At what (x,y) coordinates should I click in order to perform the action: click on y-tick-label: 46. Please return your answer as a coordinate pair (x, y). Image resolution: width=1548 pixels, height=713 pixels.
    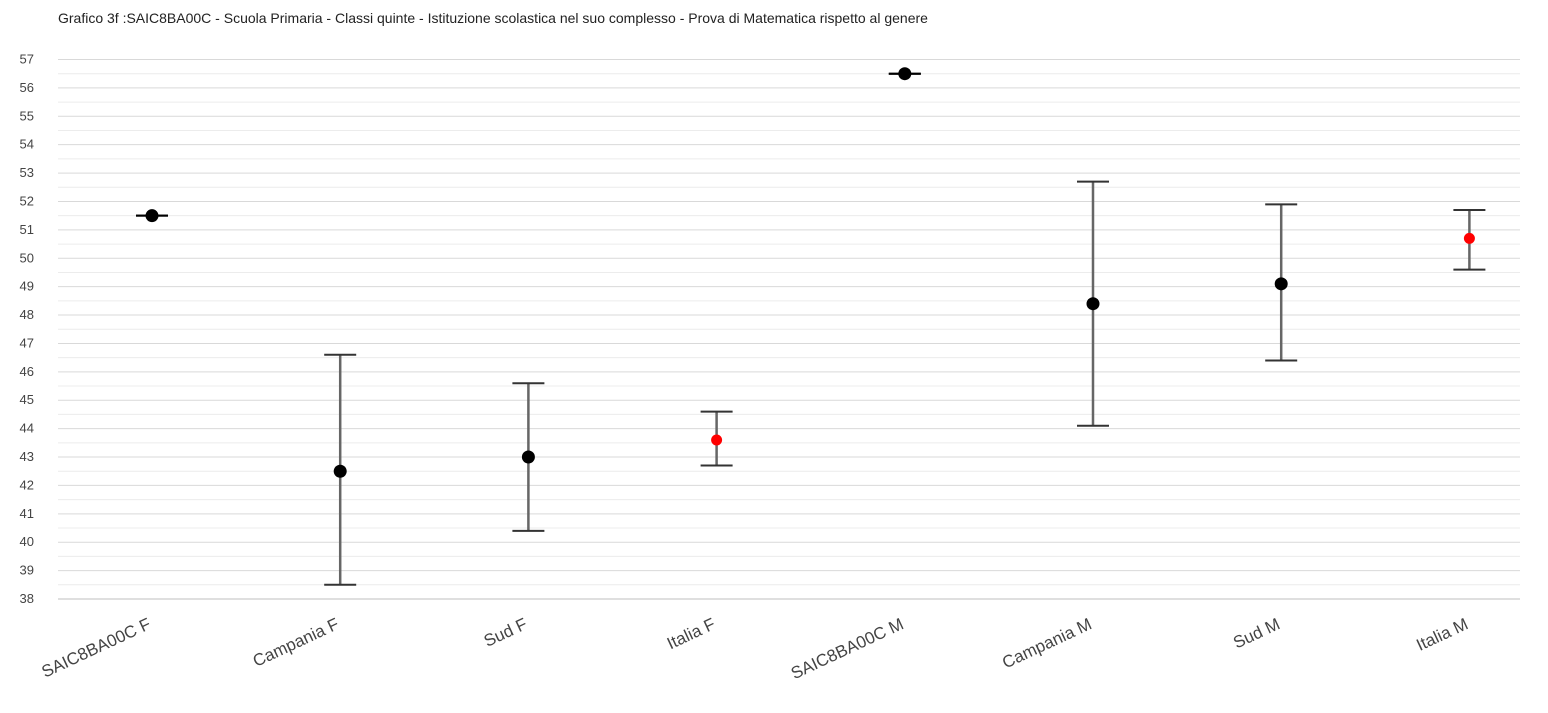
    Looking at the image, I should click on (27, 371).